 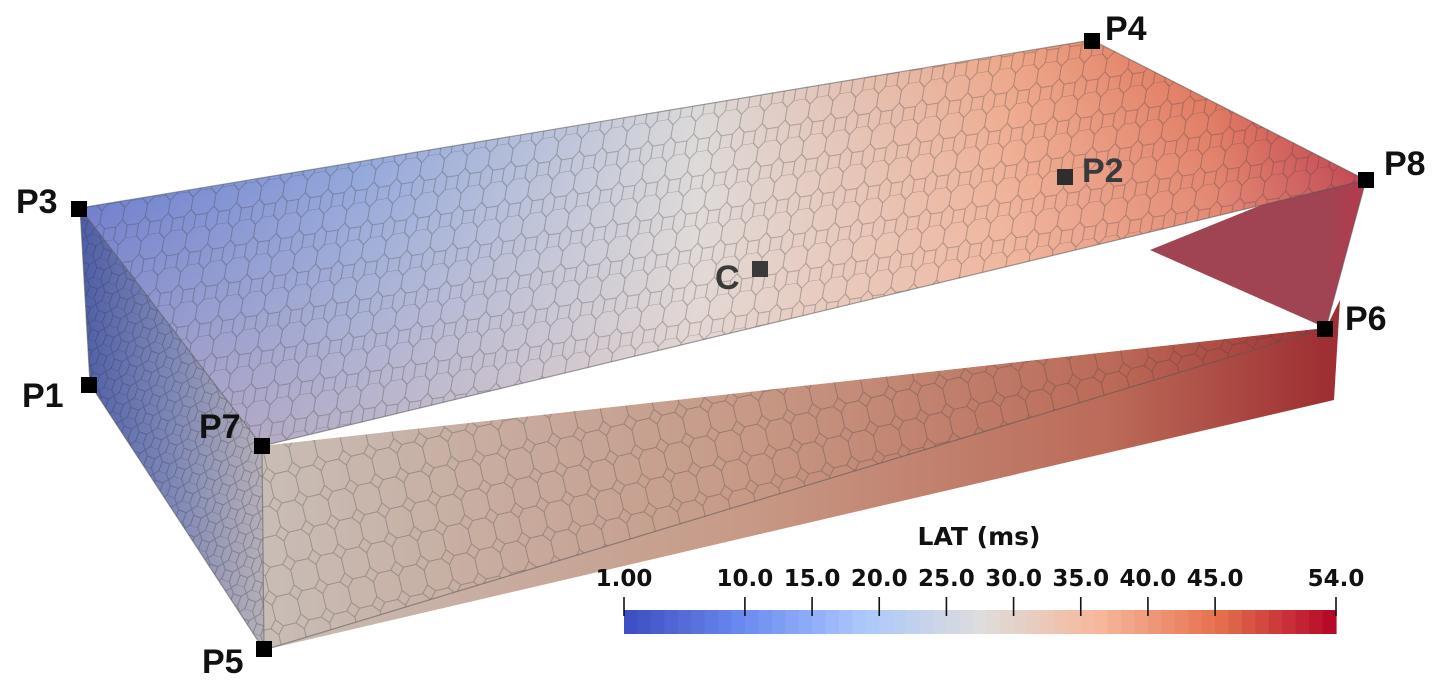 What do you see at coordinates (1065, 177) in the screenshot?
I see `marker-p2` at bounding box center [1065, 177].